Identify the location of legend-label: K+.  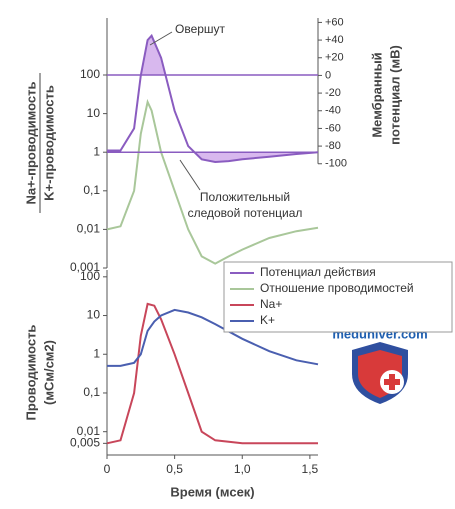
(267, 320).